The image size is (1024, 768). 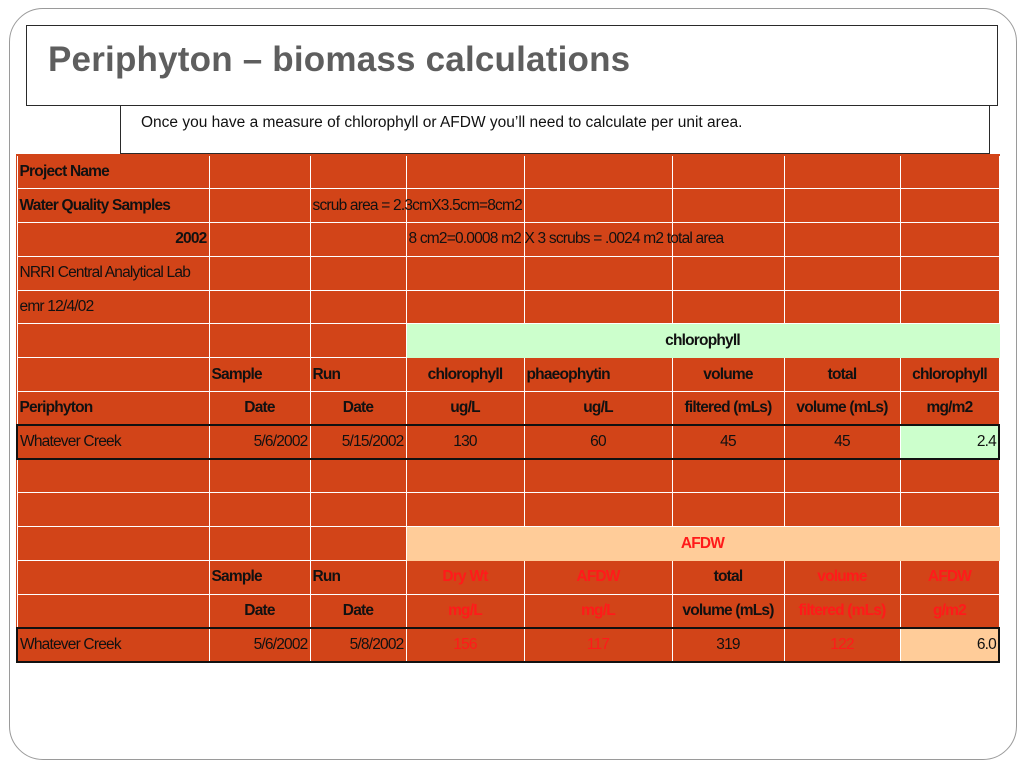 I want to click on header-cell: phaeophytin, so click(x=598, y=375).